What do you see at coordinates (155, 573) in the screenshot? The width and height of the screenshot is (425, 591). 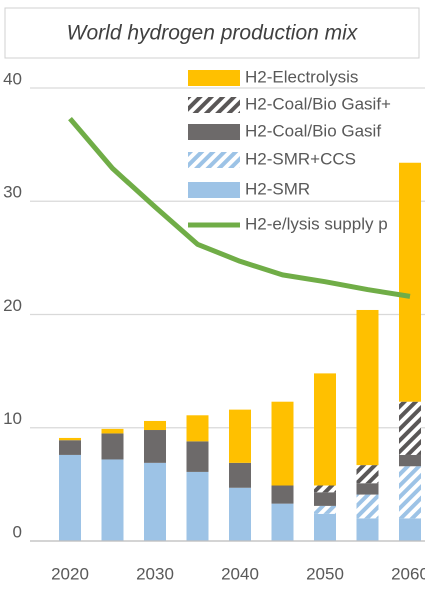 I see `x-tick-label: 2030` at bounding box center [155, 573].